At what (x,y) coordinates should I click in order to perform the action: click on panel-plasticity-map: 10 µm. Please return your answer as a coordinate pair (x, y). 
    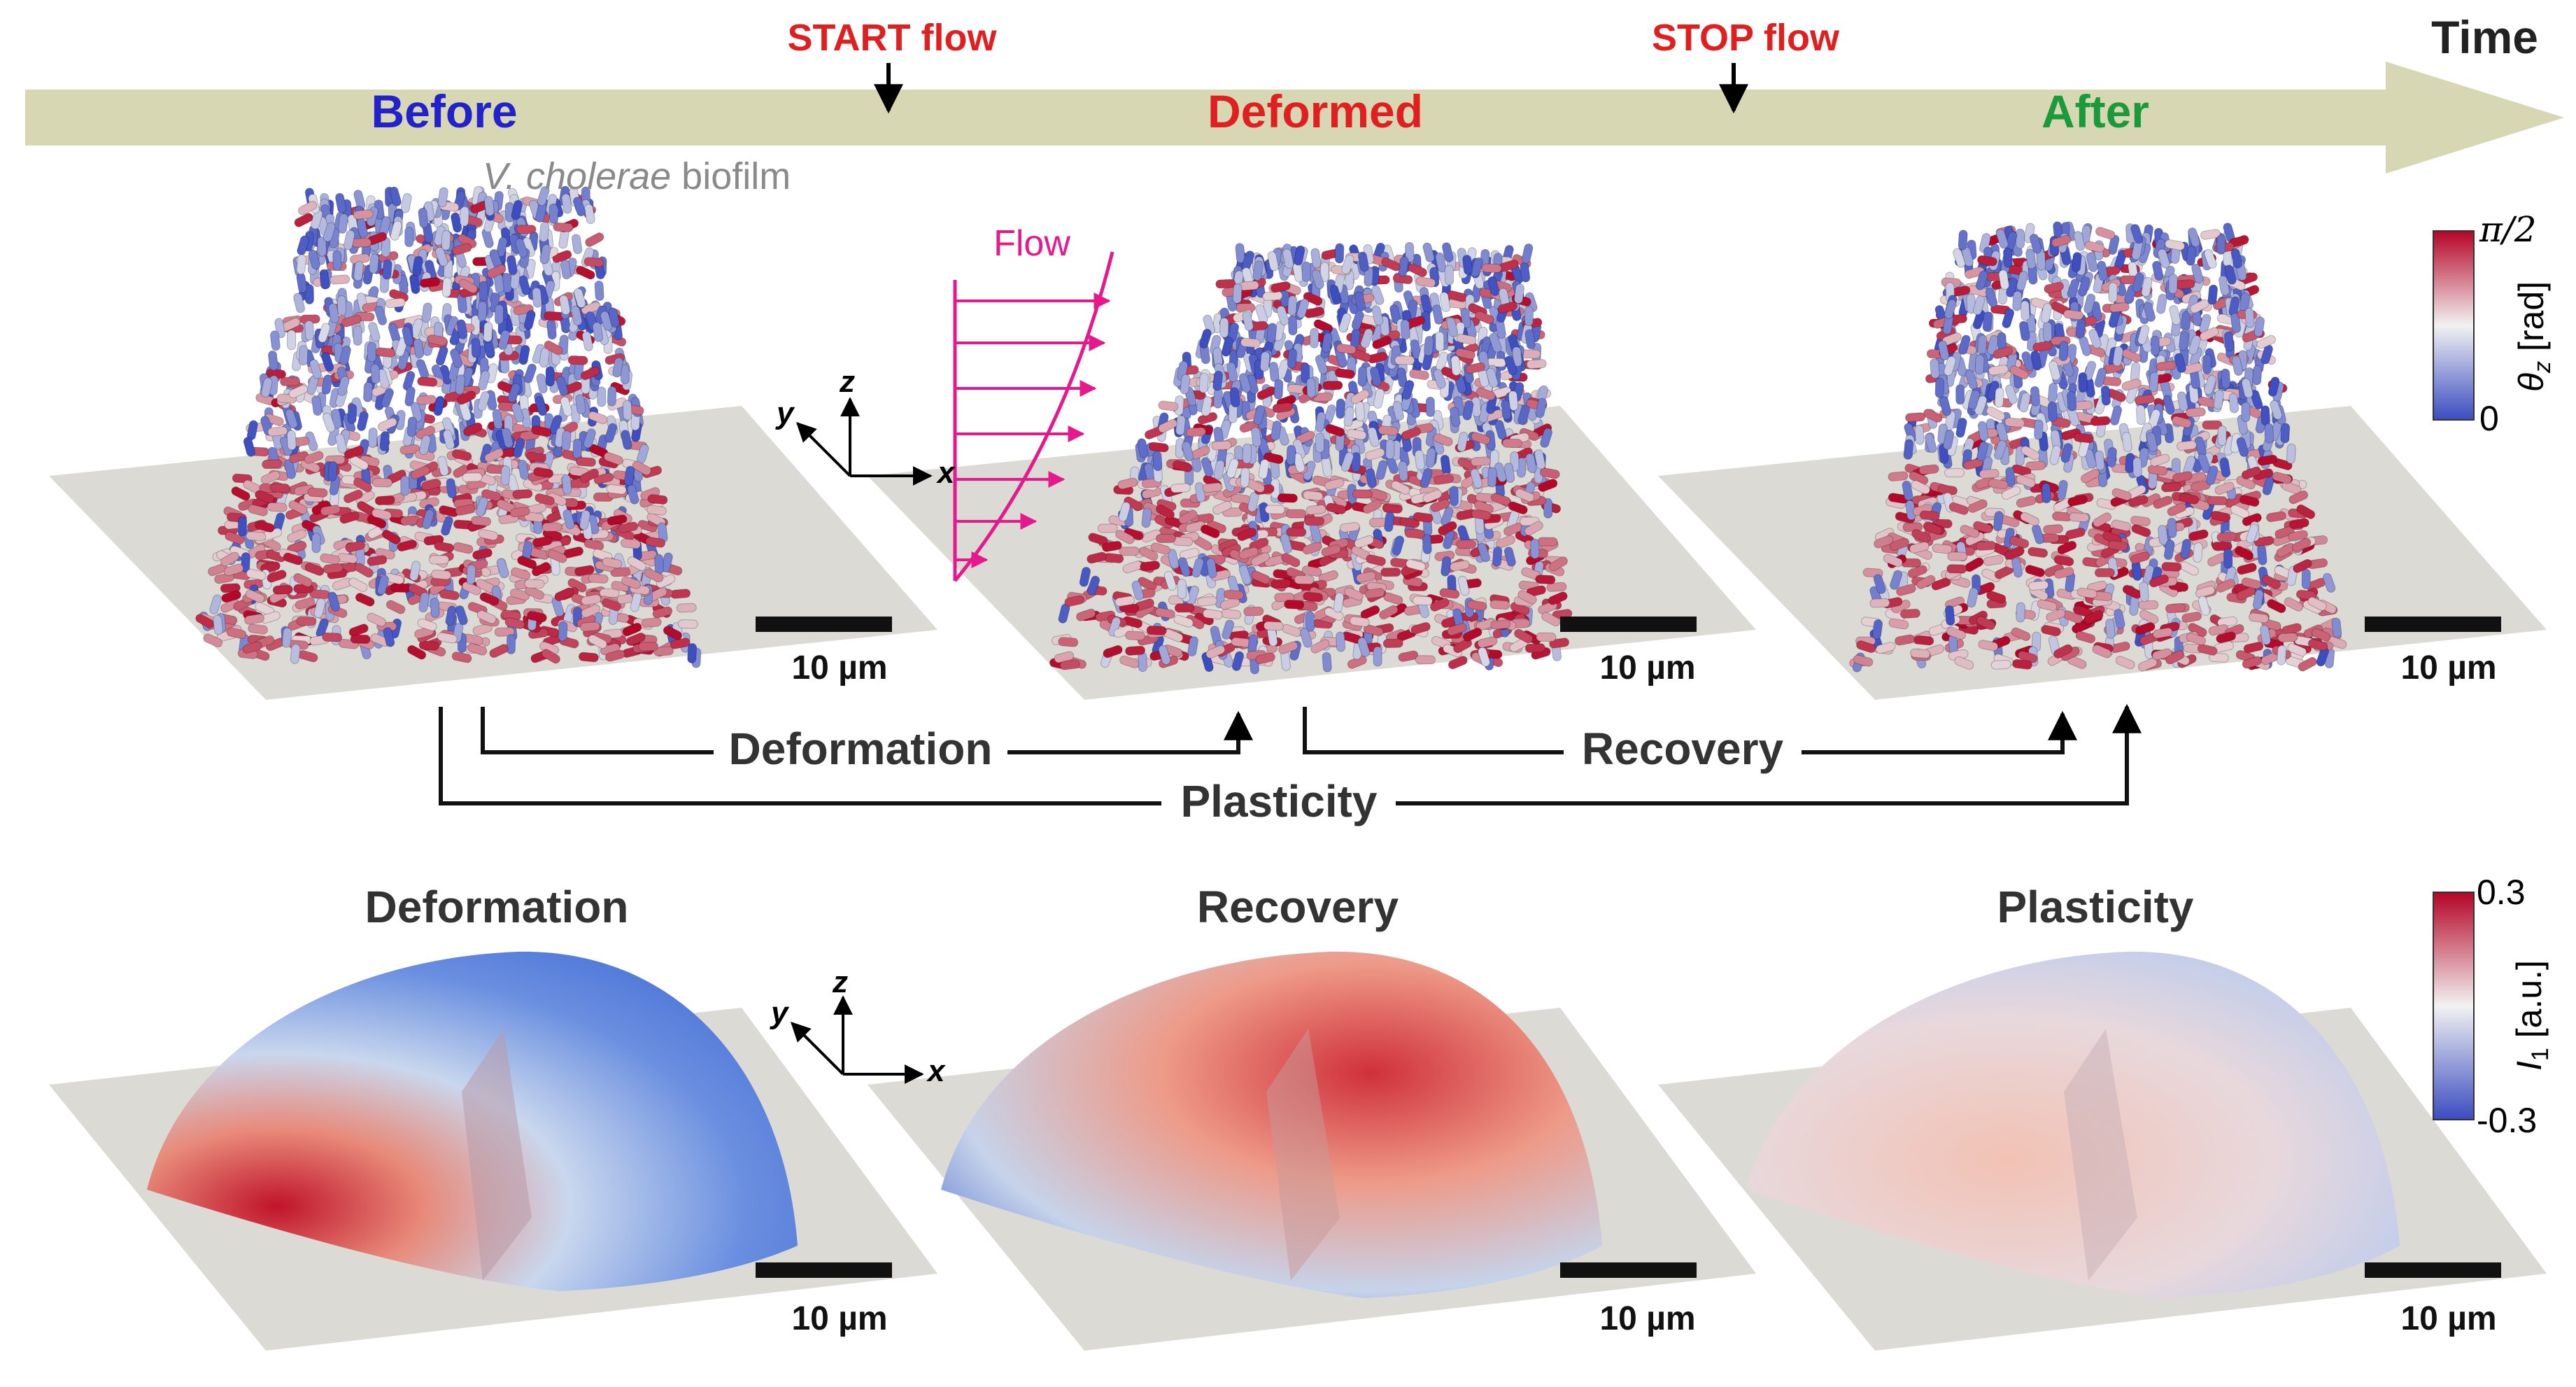
    Looking at the image, I should click on (2102, 1151).